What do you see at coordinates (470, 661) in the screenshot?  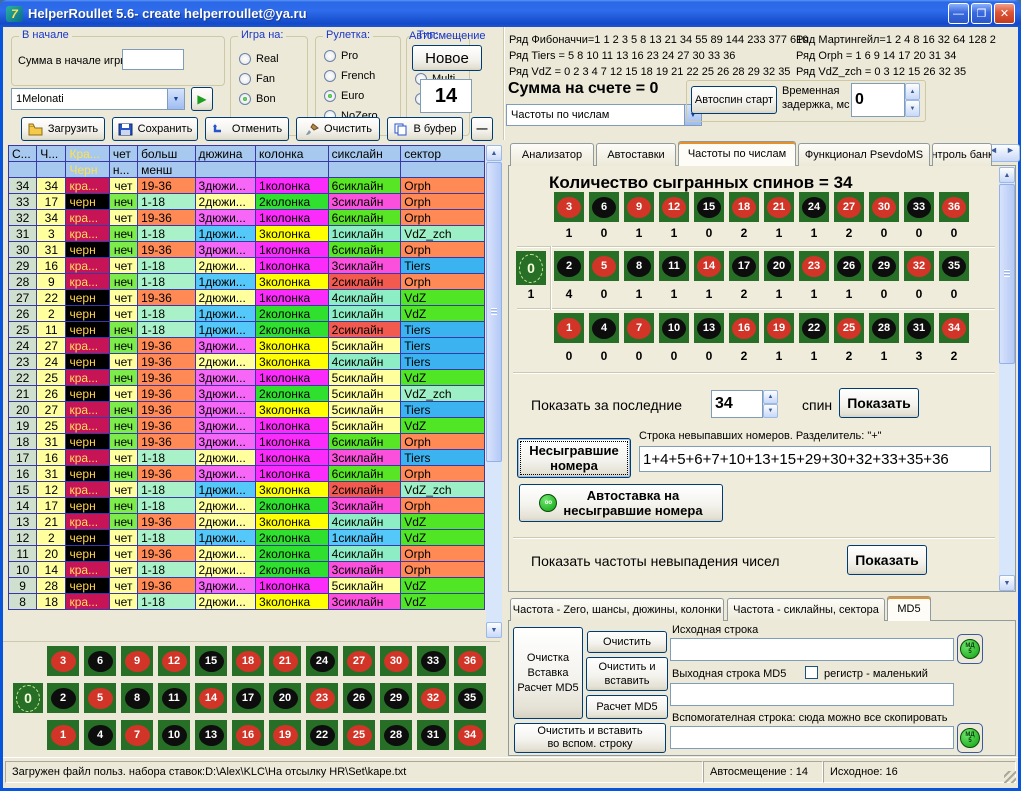 I see `board-cell-36: 36` at bounding box center [470, 661].